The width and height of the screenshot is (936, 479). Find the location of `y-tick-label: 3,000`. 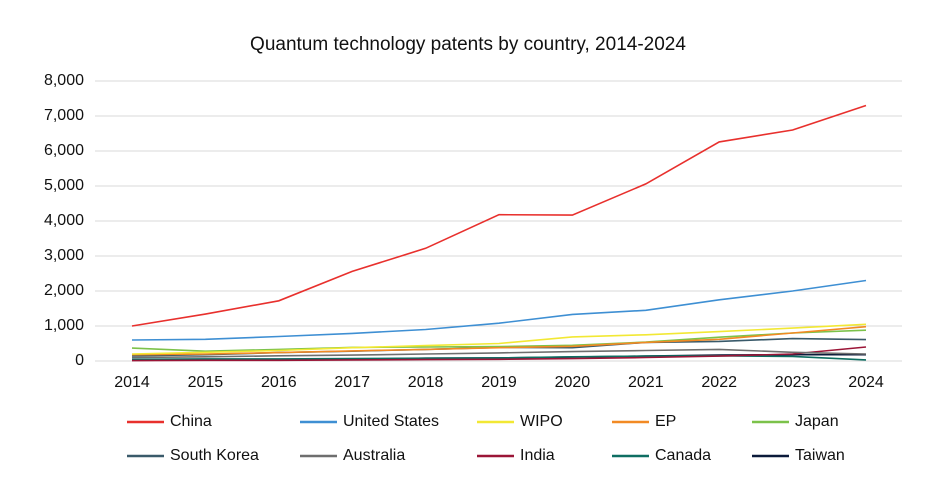

y-tick-label: 3,000 is located at coordinates (64, 255).